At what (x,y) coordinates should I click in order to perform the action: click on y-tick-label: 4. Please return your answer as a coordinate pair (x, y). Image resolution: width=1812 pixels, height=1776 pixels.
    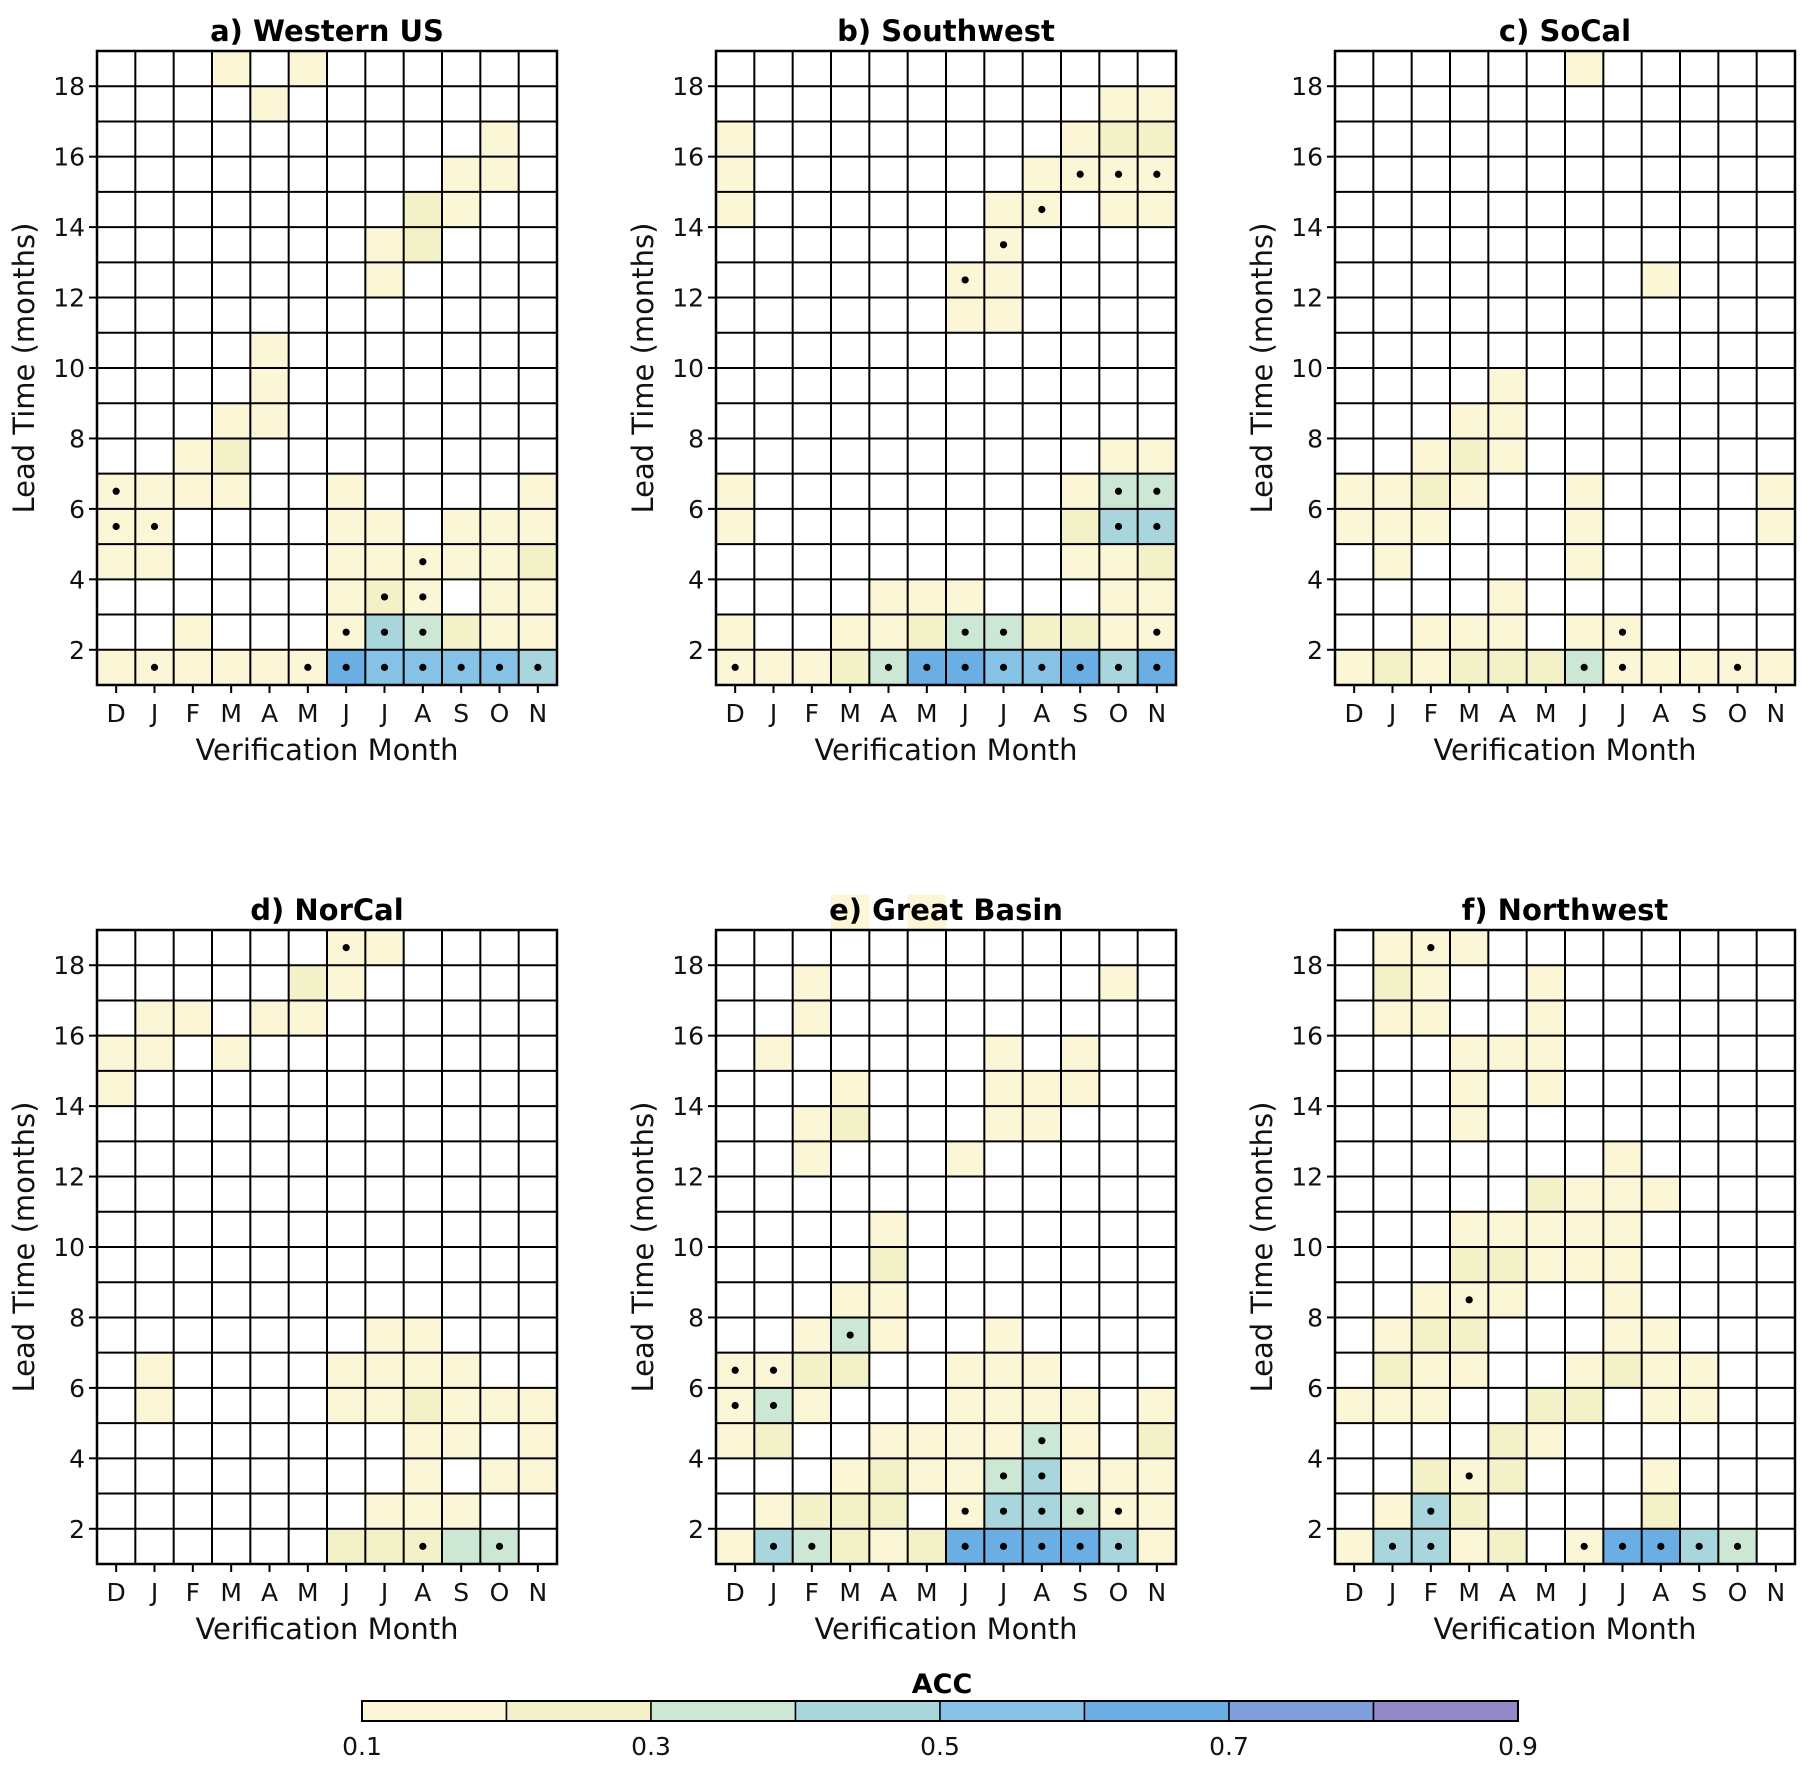
    Looking at the image, I should click on (1315, 1458).